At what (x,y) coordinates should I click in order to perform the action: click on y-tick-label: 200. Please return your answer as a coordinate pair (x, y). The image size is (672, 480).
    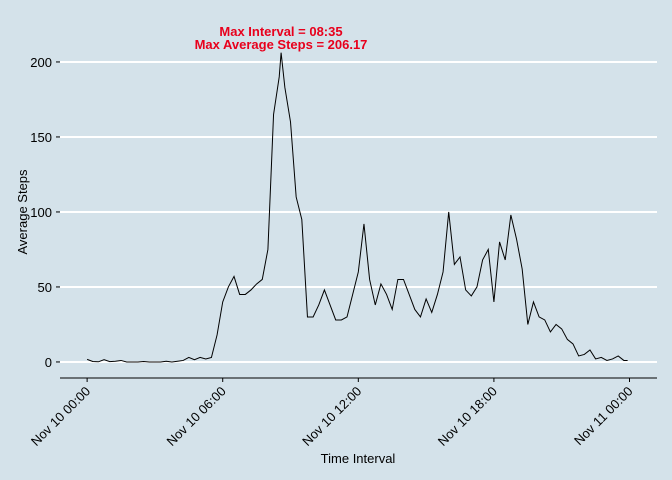
    Looking at the image, I should click on (41, 62).